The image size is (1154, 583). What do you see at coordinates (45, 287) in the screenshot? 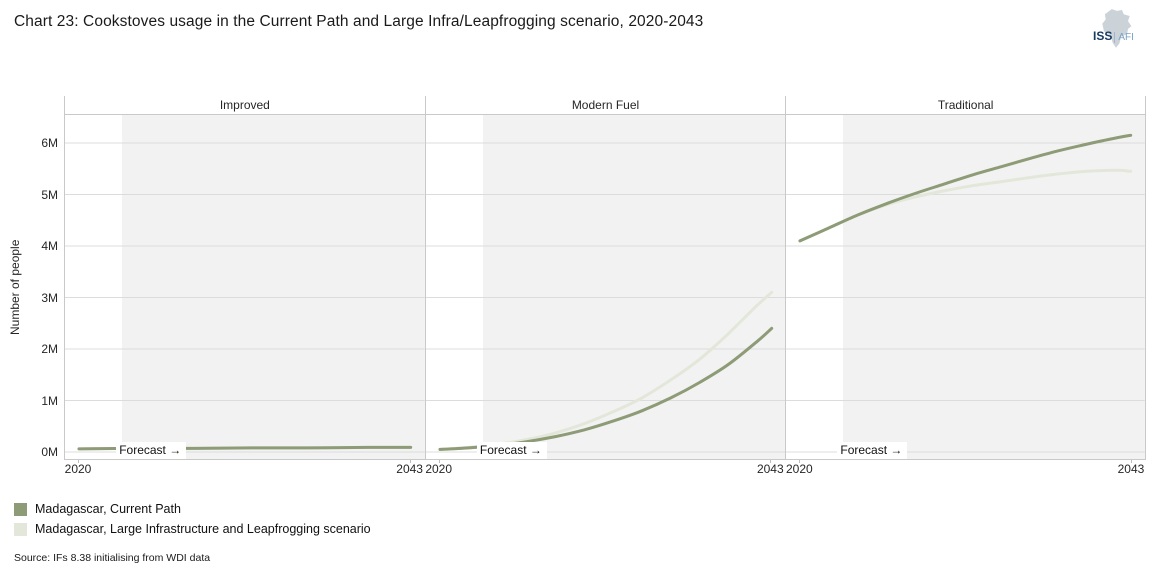
I see `y-axis-tick-labels: 0M 1M 2M 3M 4M 5M 6M` at bounding box center [45, 287].